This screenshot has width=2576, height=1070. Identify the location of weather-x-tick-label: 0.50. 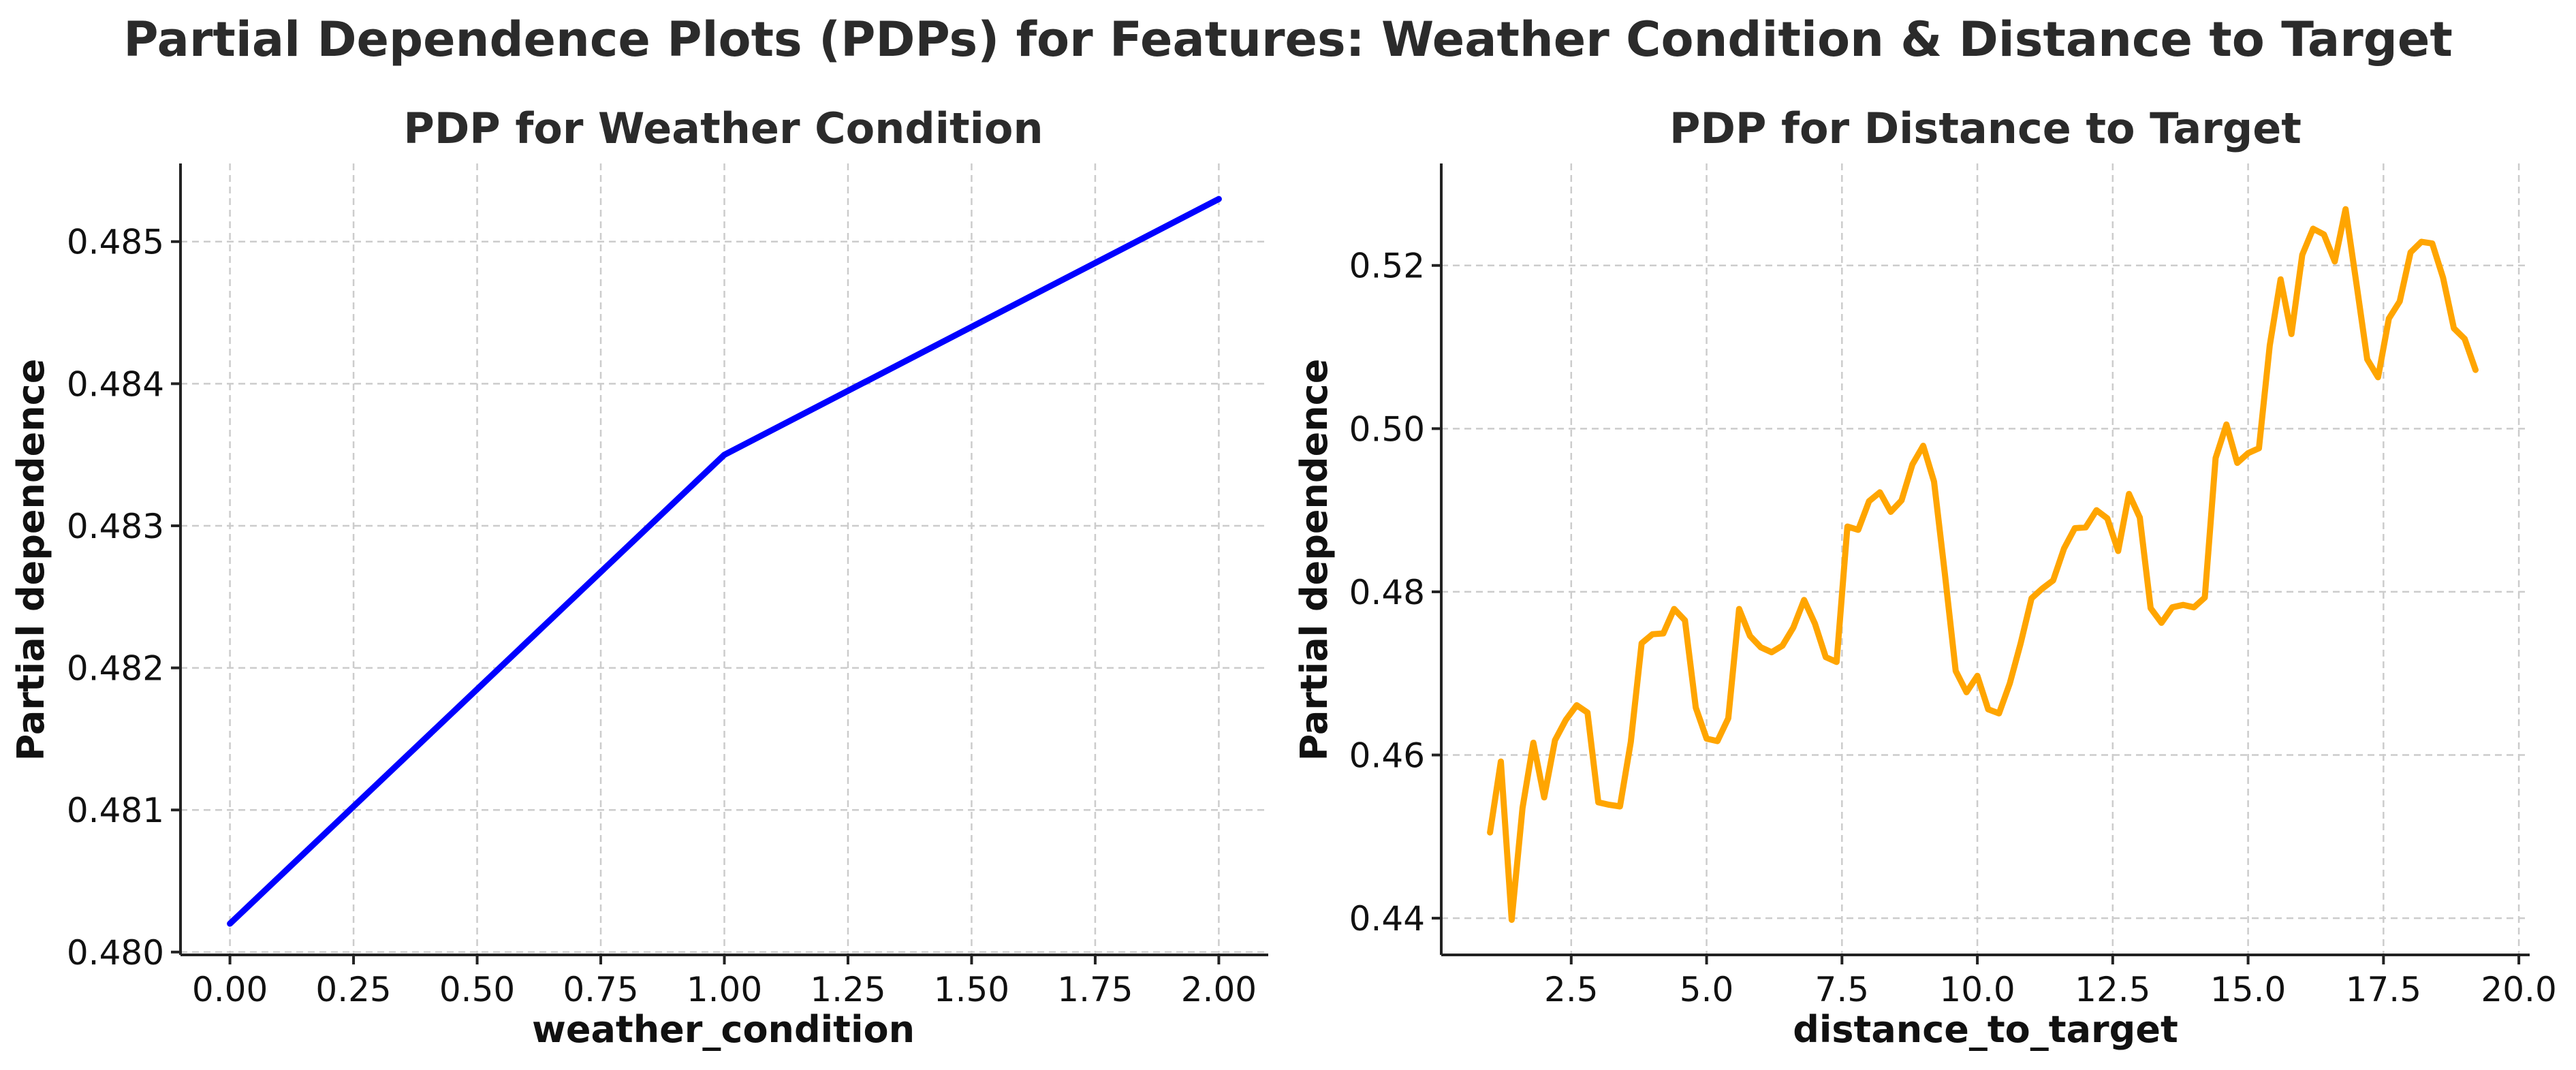
(477, 990).